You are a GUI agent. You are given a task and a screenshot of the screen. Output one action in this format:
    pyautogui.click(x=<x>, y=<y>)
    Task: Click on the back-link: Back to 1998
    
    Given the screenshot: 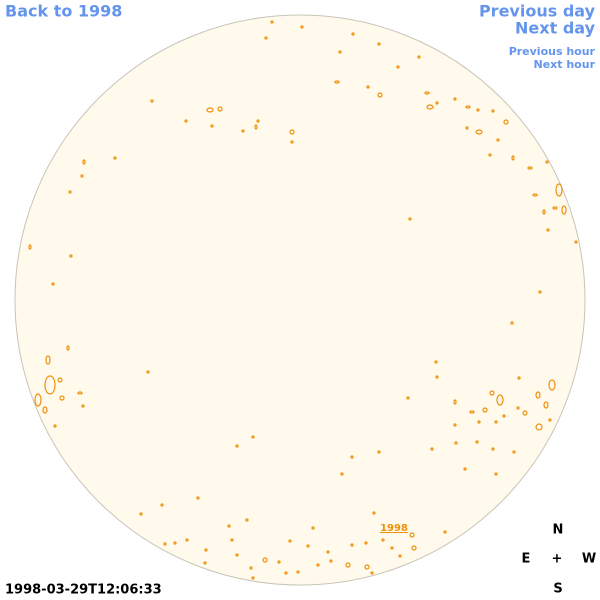 What is the action you would take?
    pyautogui.click(x=63, y=11)
    